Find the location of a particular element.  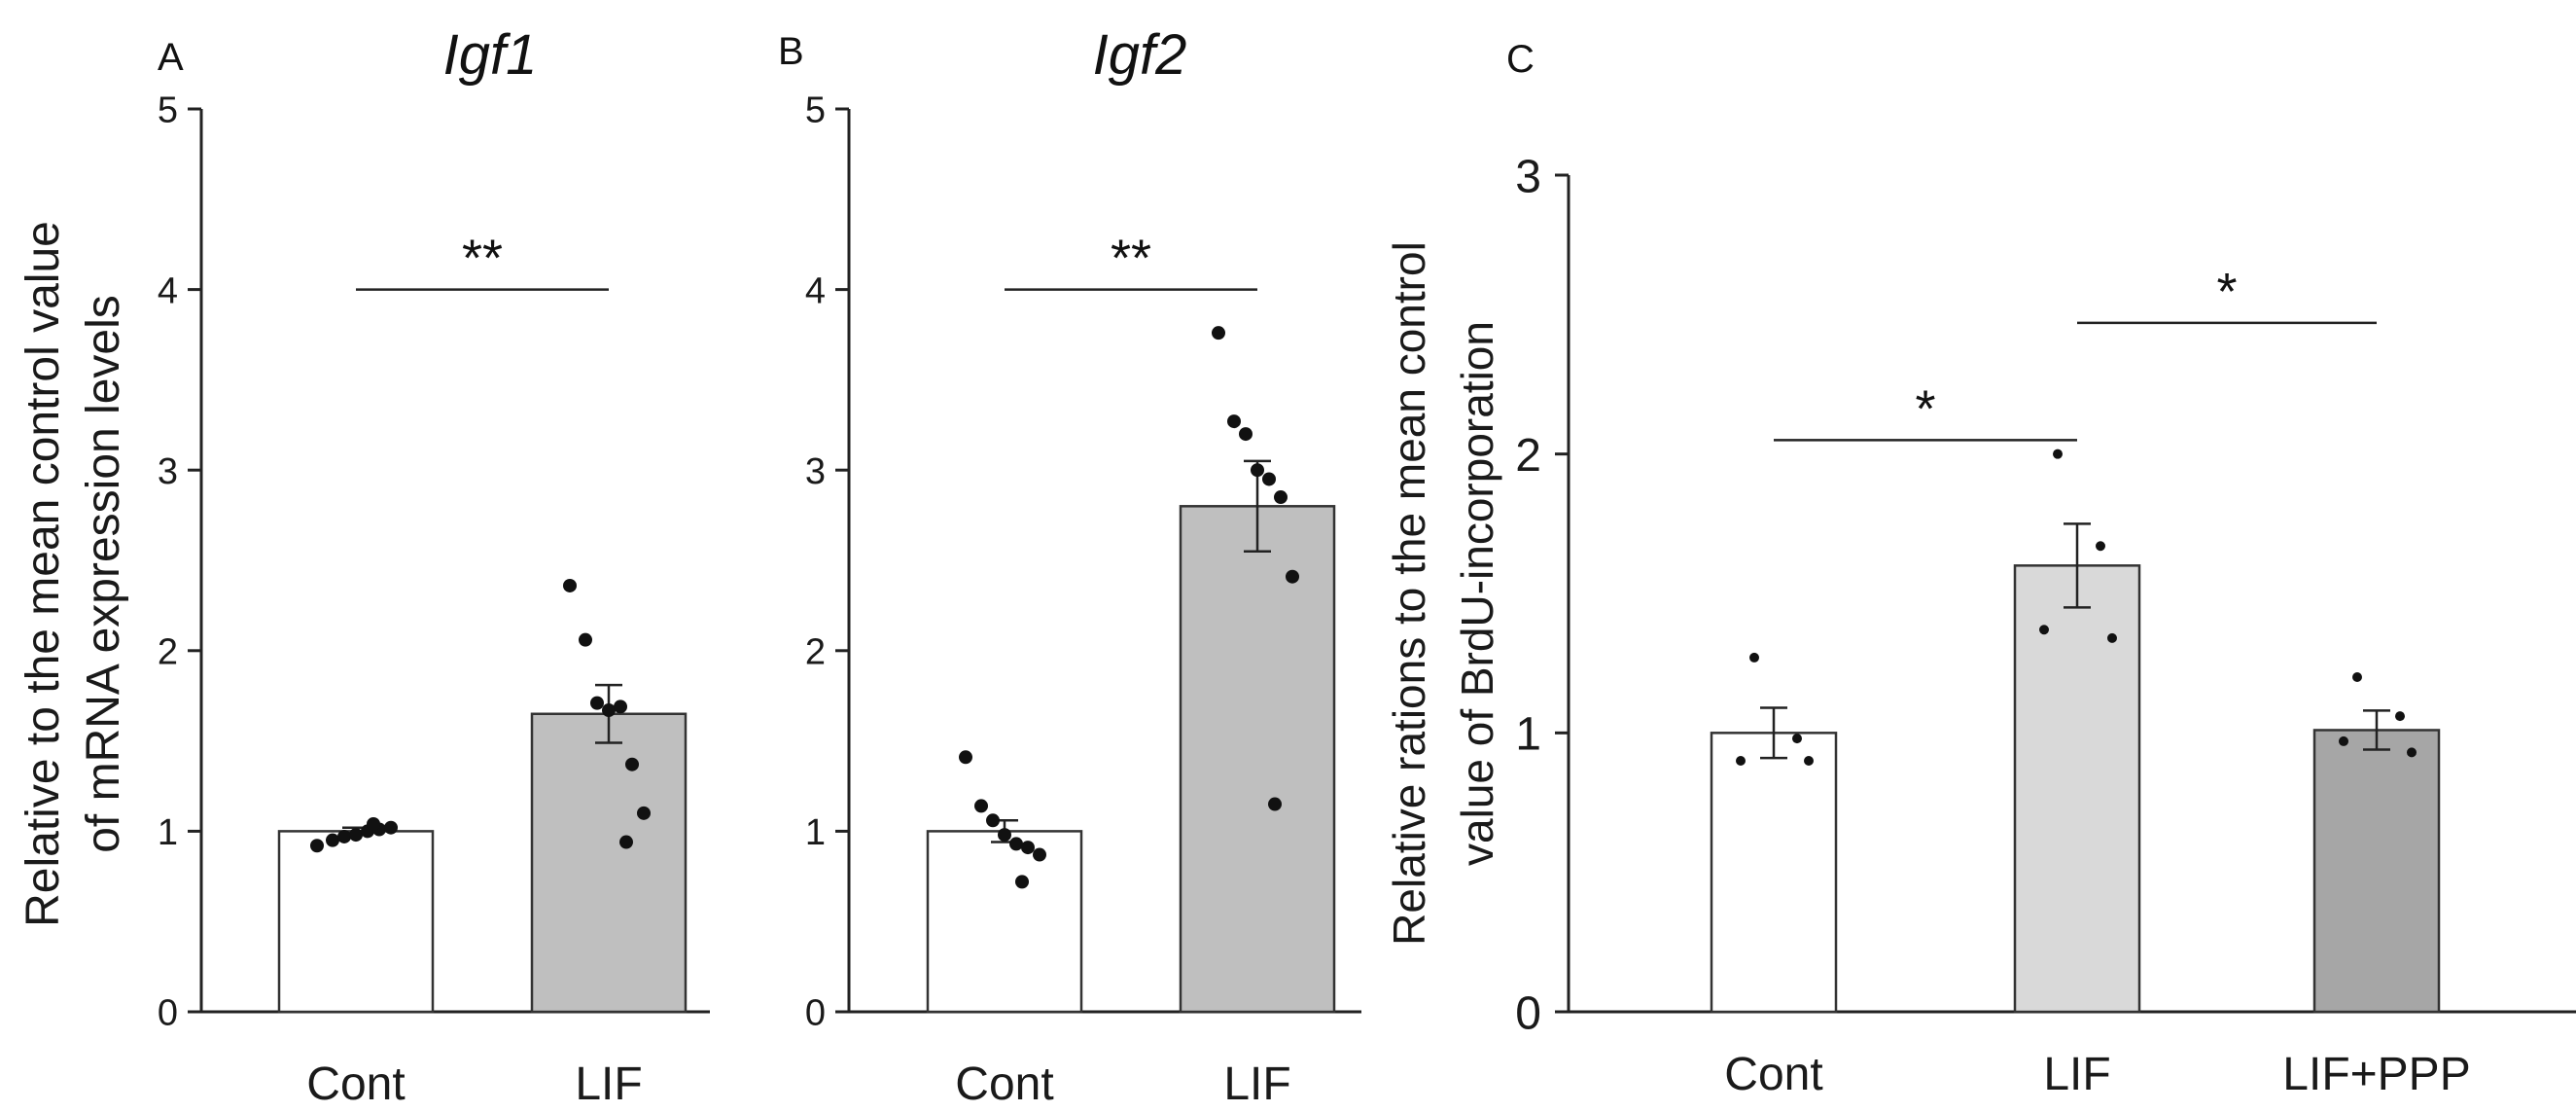

y-axis-label-line: value of BrdU-incorporation is located at coordinates (1477, 593).